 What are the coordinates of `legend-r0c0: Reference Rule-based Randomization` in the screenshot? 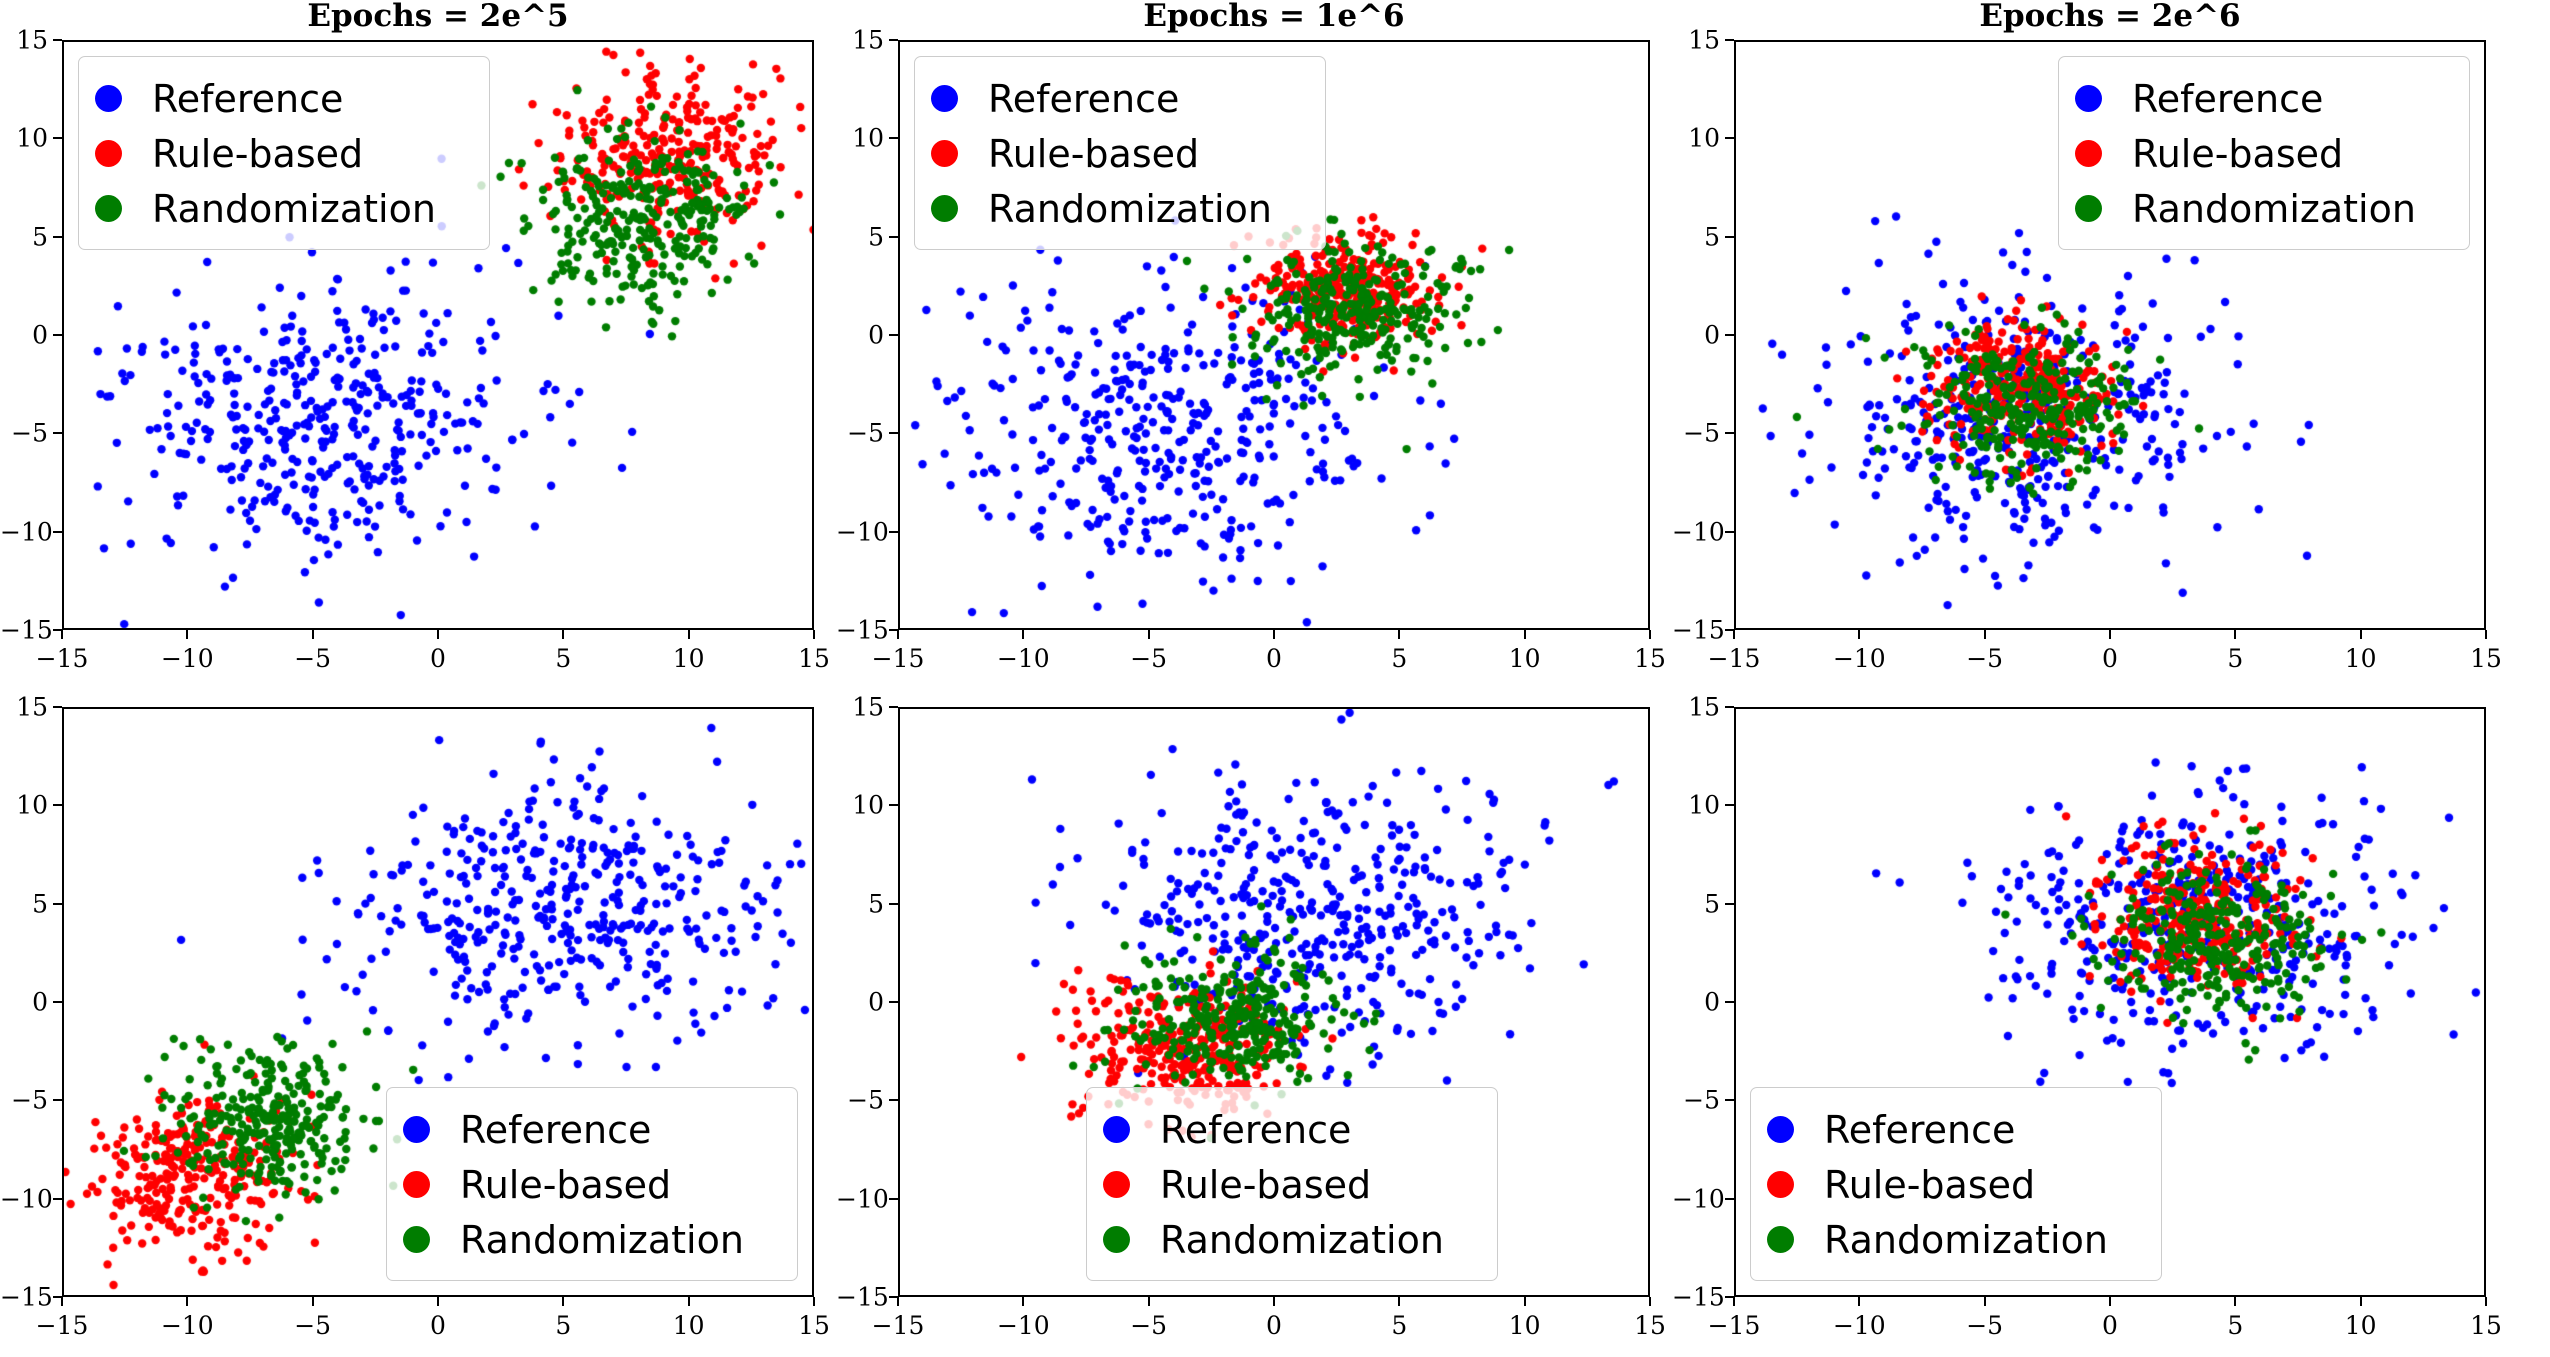 It's located at (284, 153).